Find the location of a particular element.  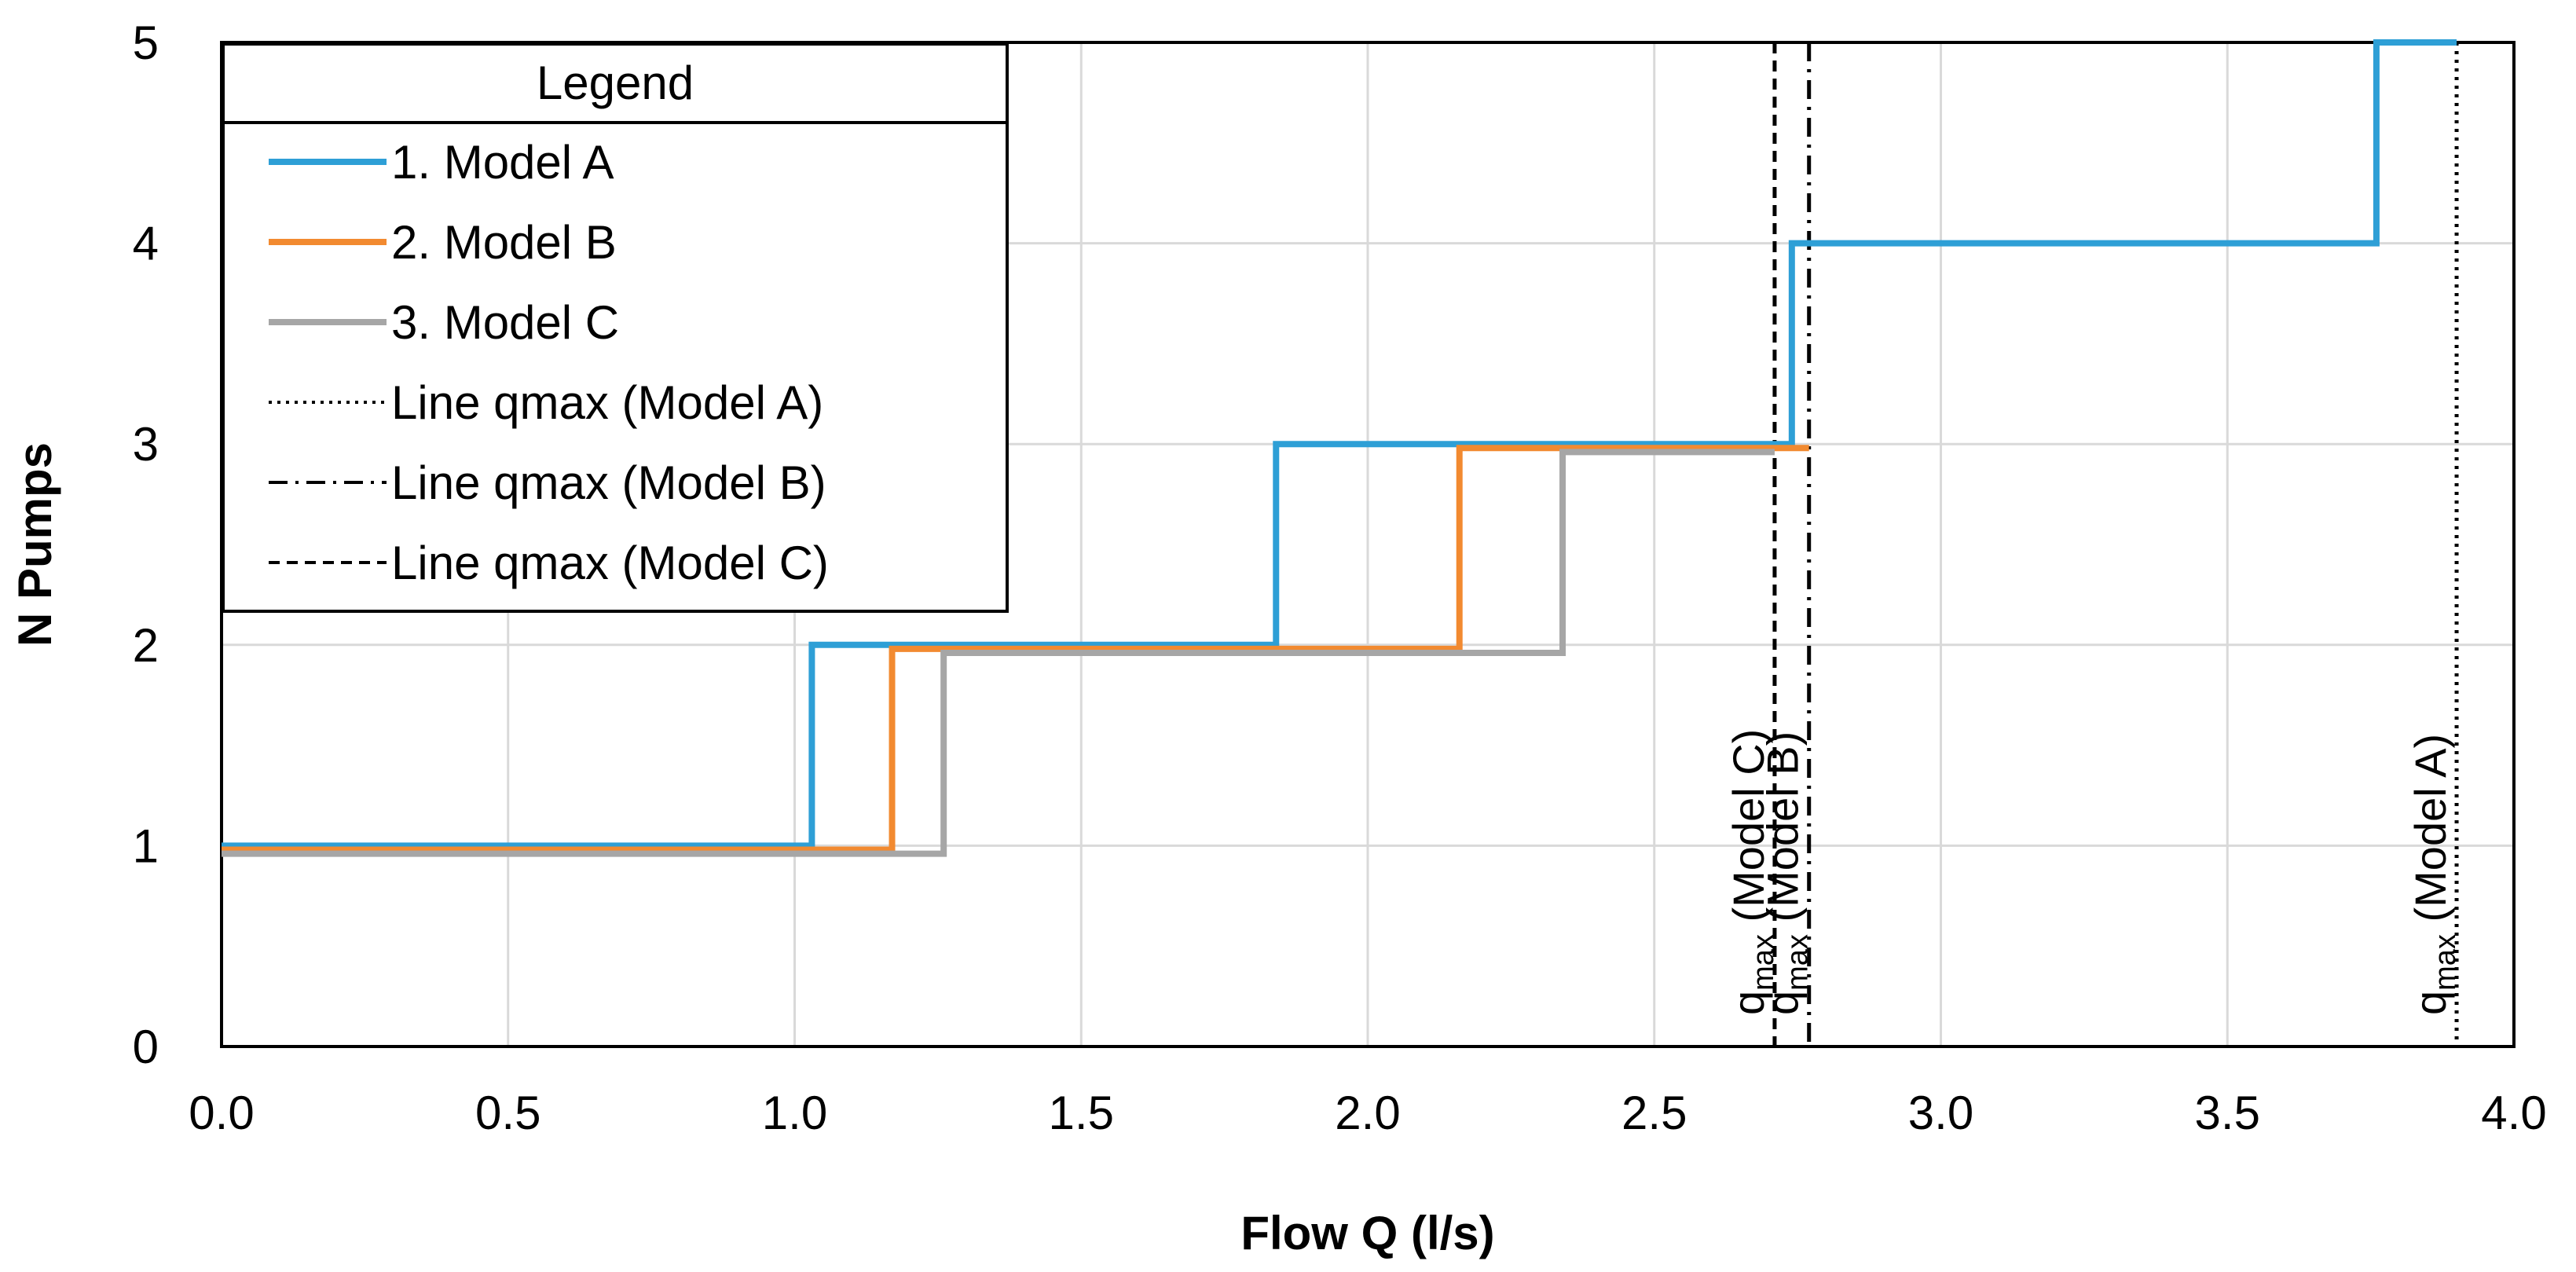

y-tick-label: 5 is located at coordinates (146, 43).